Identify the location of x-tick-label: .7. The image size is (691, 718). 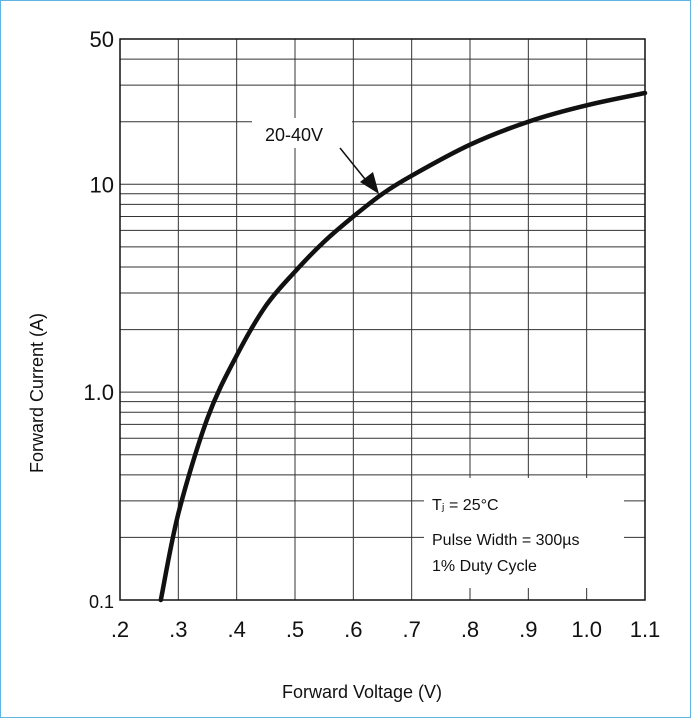
(411, 629).